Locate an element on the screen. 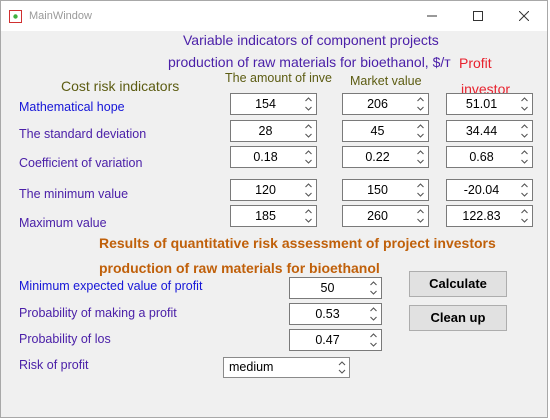 The image size is (550, 420). profit-spinbox-row1: 51.01 is located at coordinates (489, 104).